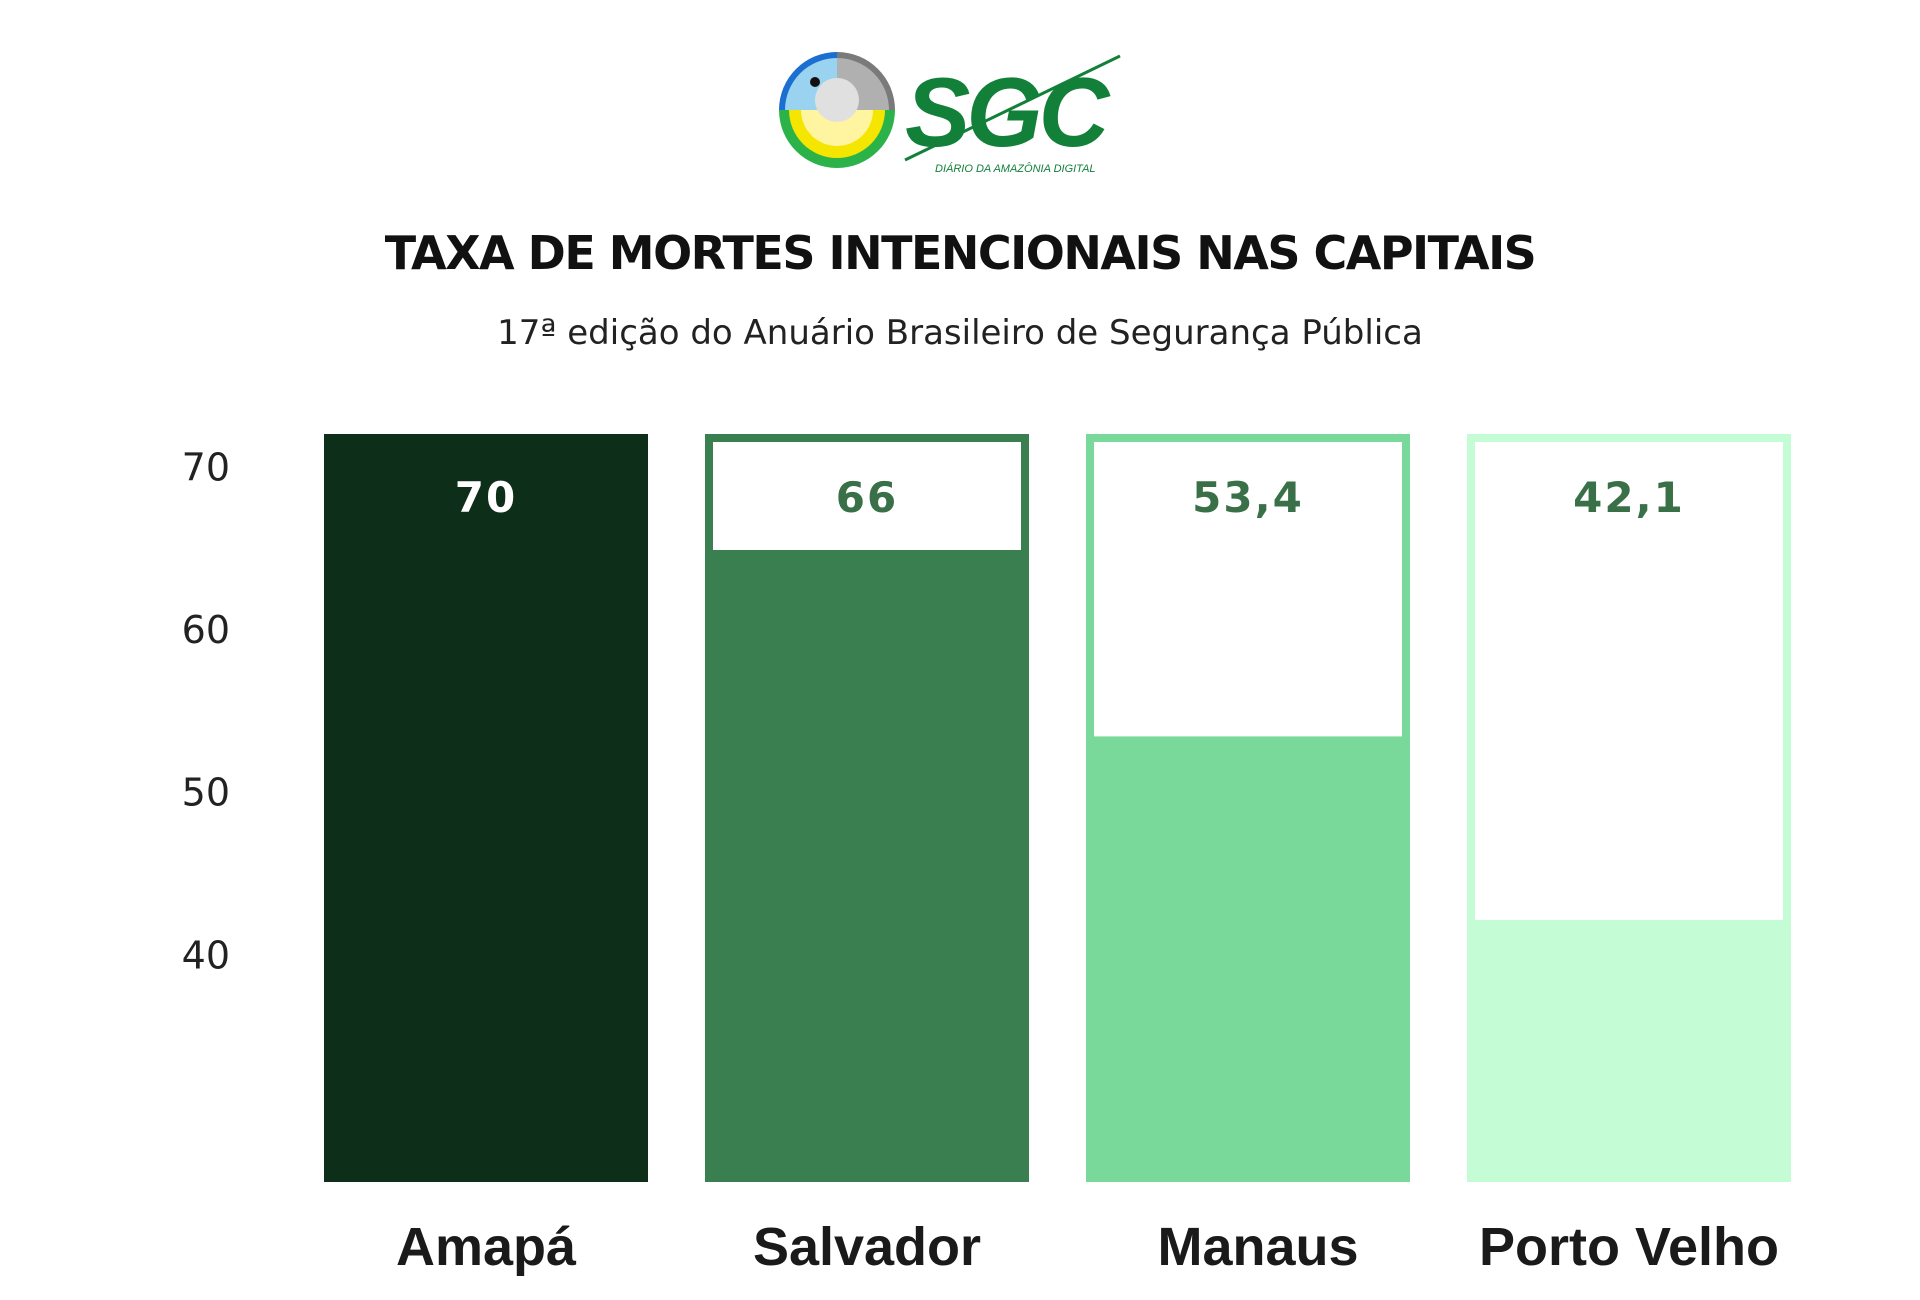 This screenshot has width=1920, height=1300. What do you see at coordinates (206, 712) in the screenshot?
I see `y-axis: 70 60 50 40` at bounding box center [206, 712].